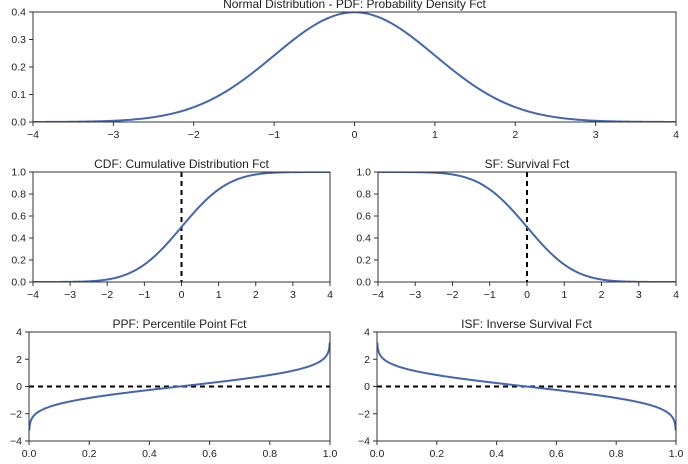 The image size is (688, 464). What do you see at coordinates (367, 333) in the screenshot?
I see `isf-y-tick-label: 4` at bounding box center [367, 333].